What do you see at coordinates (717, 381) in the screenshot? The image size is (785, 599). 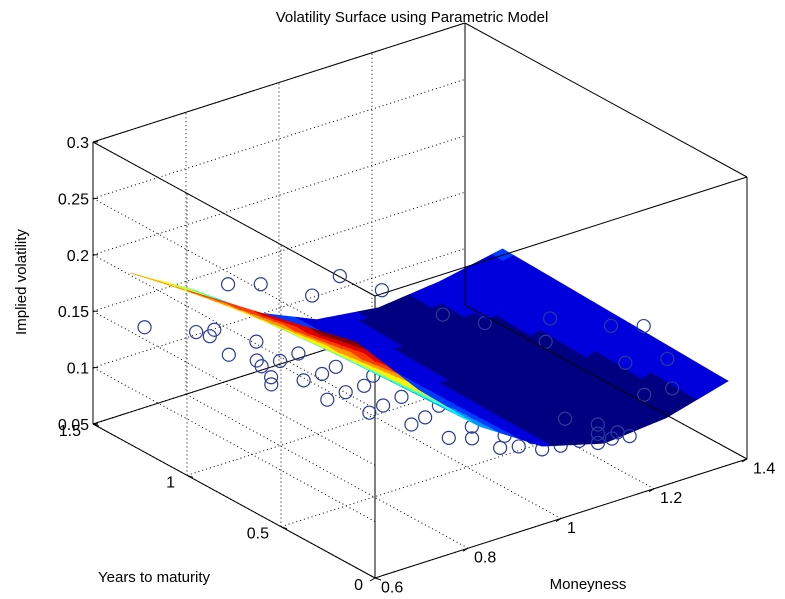 I see `surface-patch` at bounding box center [717, 381].